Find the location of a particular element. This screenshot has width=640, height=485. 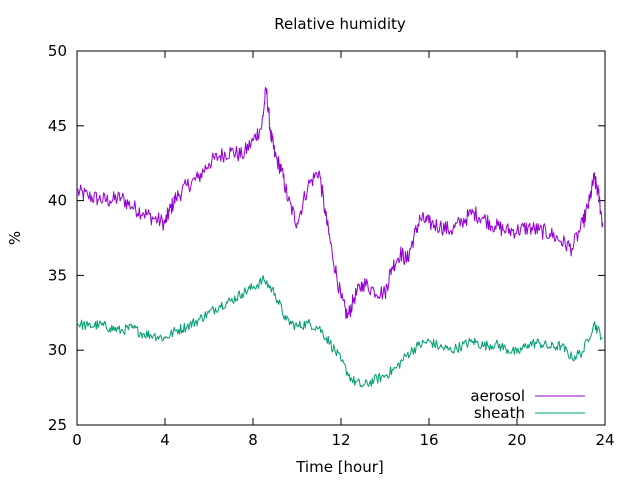

x-tick-label: 8 is located at coordinates (253, 440).